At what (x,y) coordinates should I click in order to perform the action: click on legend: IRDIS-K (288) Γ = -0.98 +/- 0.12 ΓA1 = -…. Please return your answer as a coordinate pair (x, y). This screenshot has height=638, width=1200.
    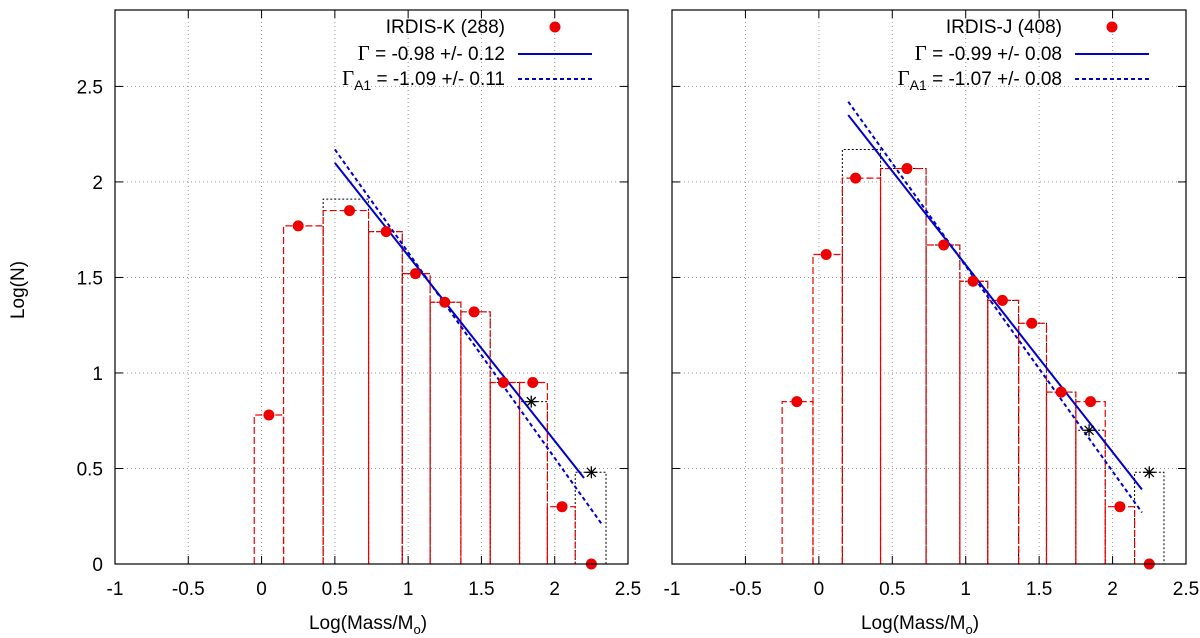
    Looking at the image, I should click on (423, 55).